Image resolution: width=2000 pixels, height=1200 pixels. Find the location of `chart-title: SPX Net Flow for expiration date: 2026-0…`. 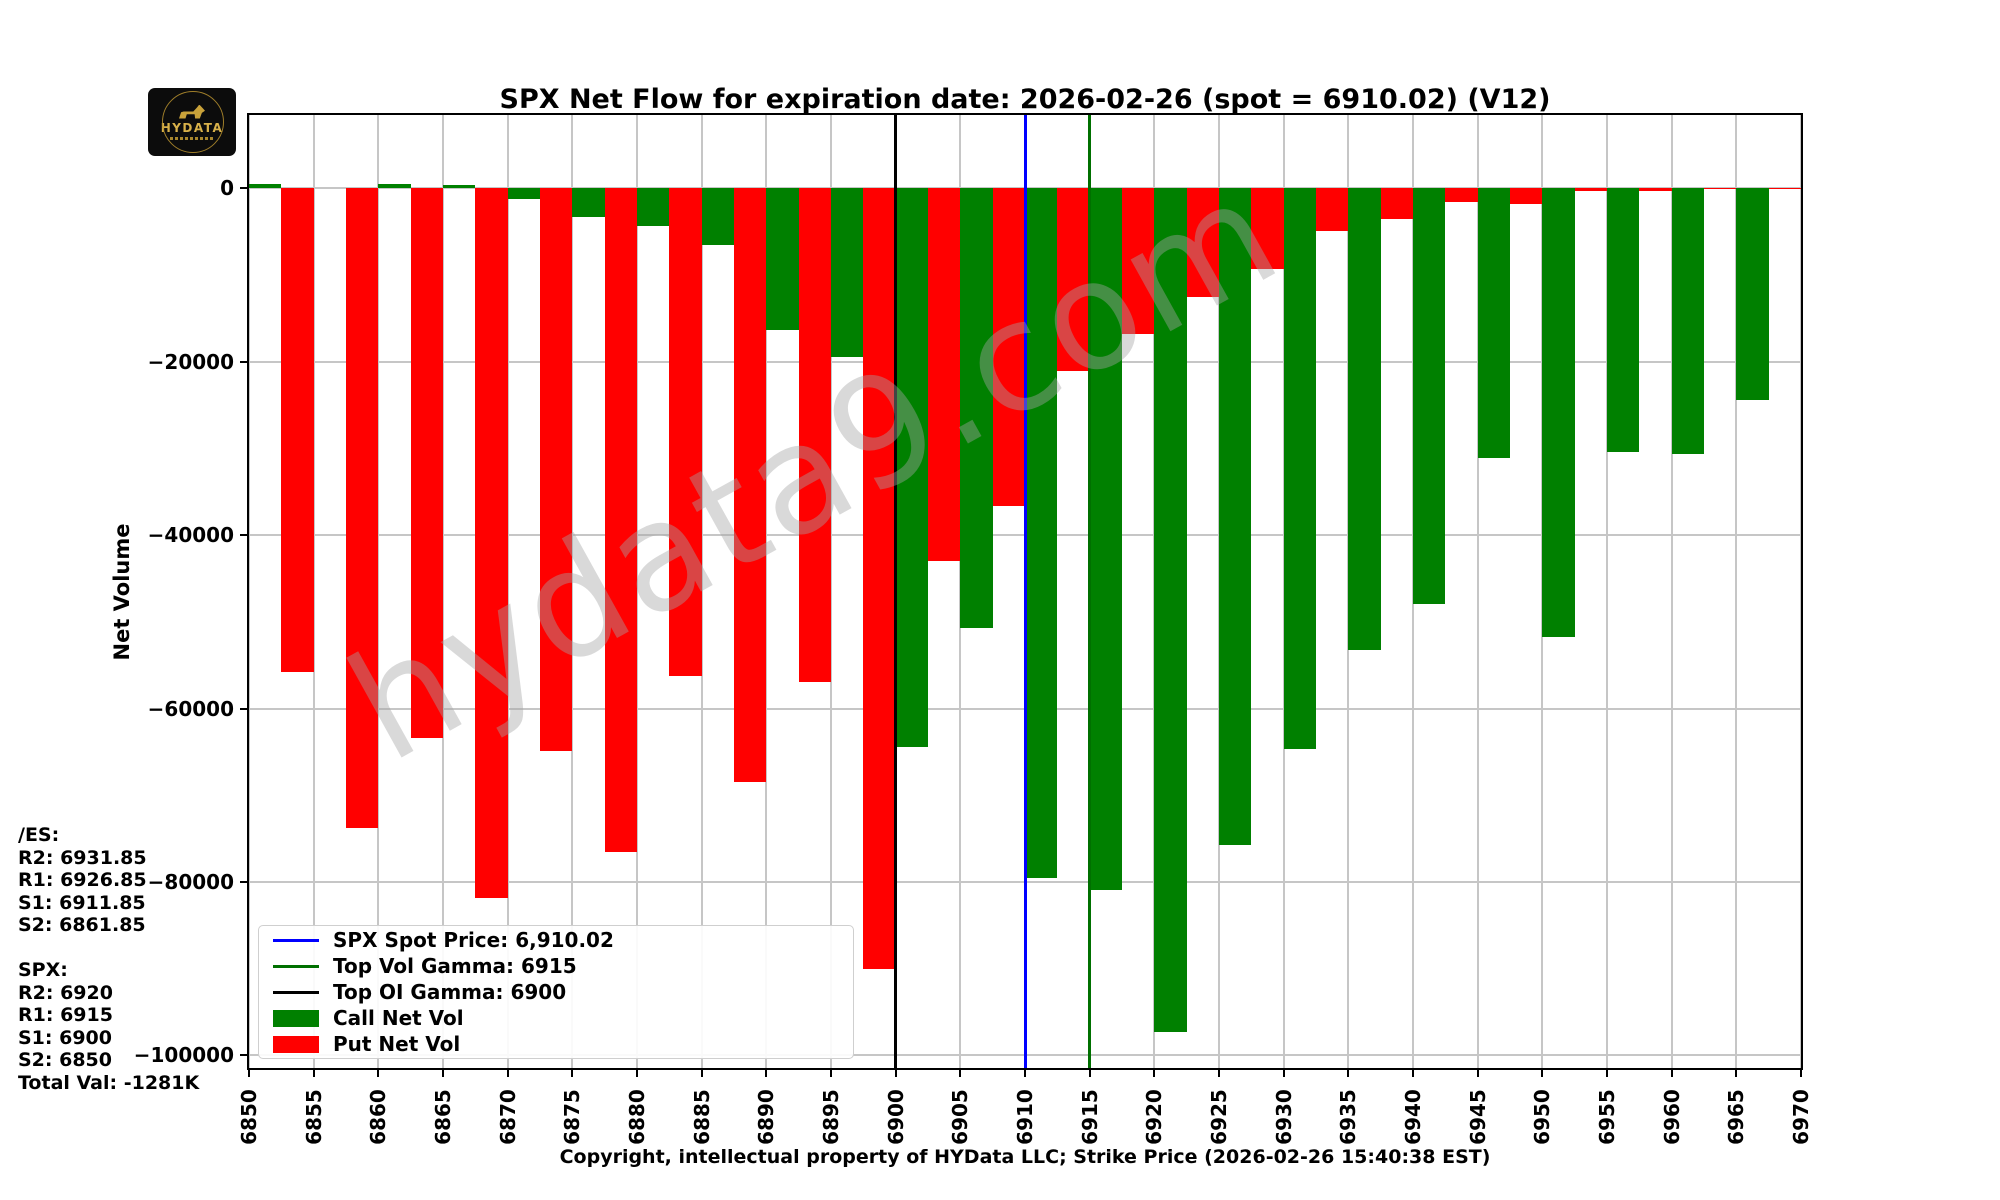

chart-title: SPX Net Flow for expiration date: 2026-0… is located at coordinates (1025, 99).